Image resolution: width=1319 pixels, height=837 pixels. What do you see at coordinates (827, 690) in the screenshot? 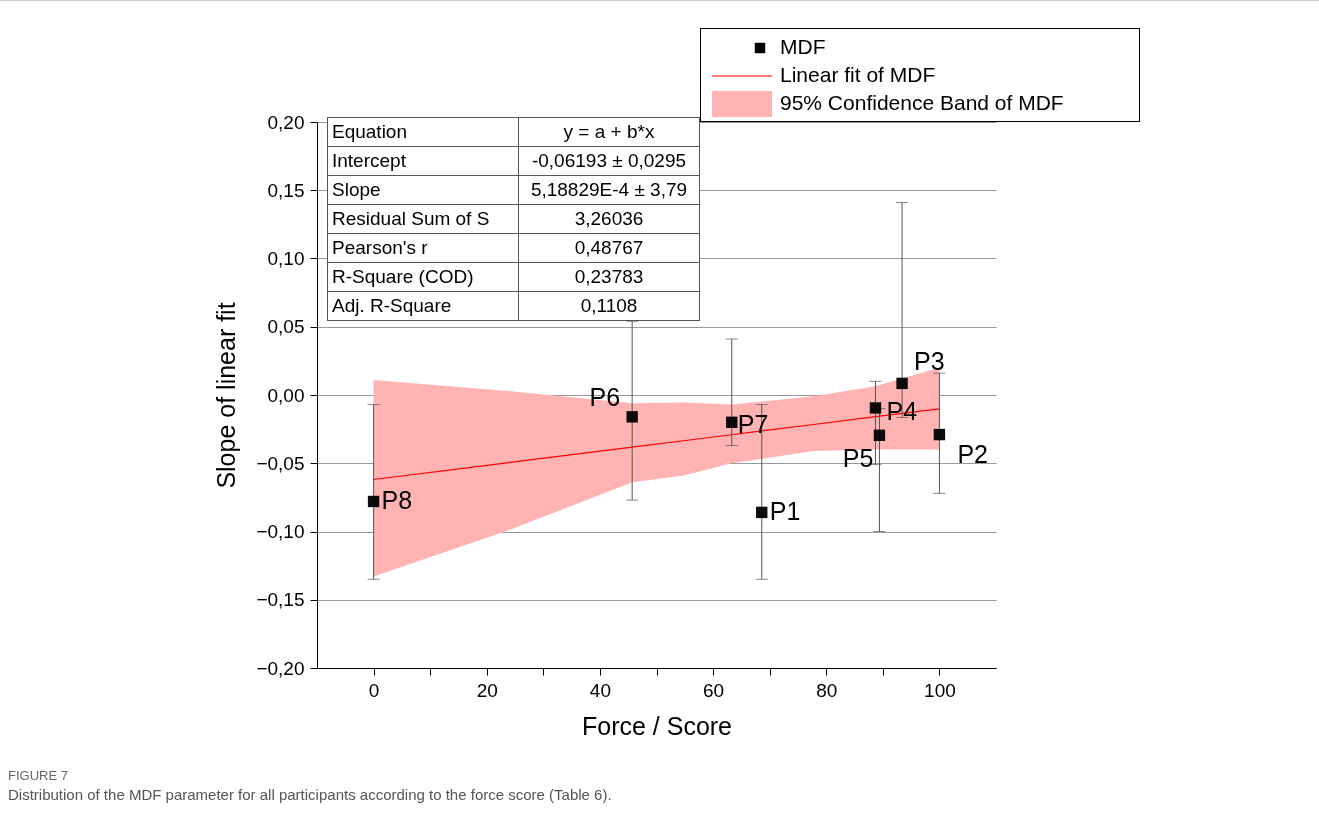
I see `x-tick-label: 80` at bounding box center [827, 690].